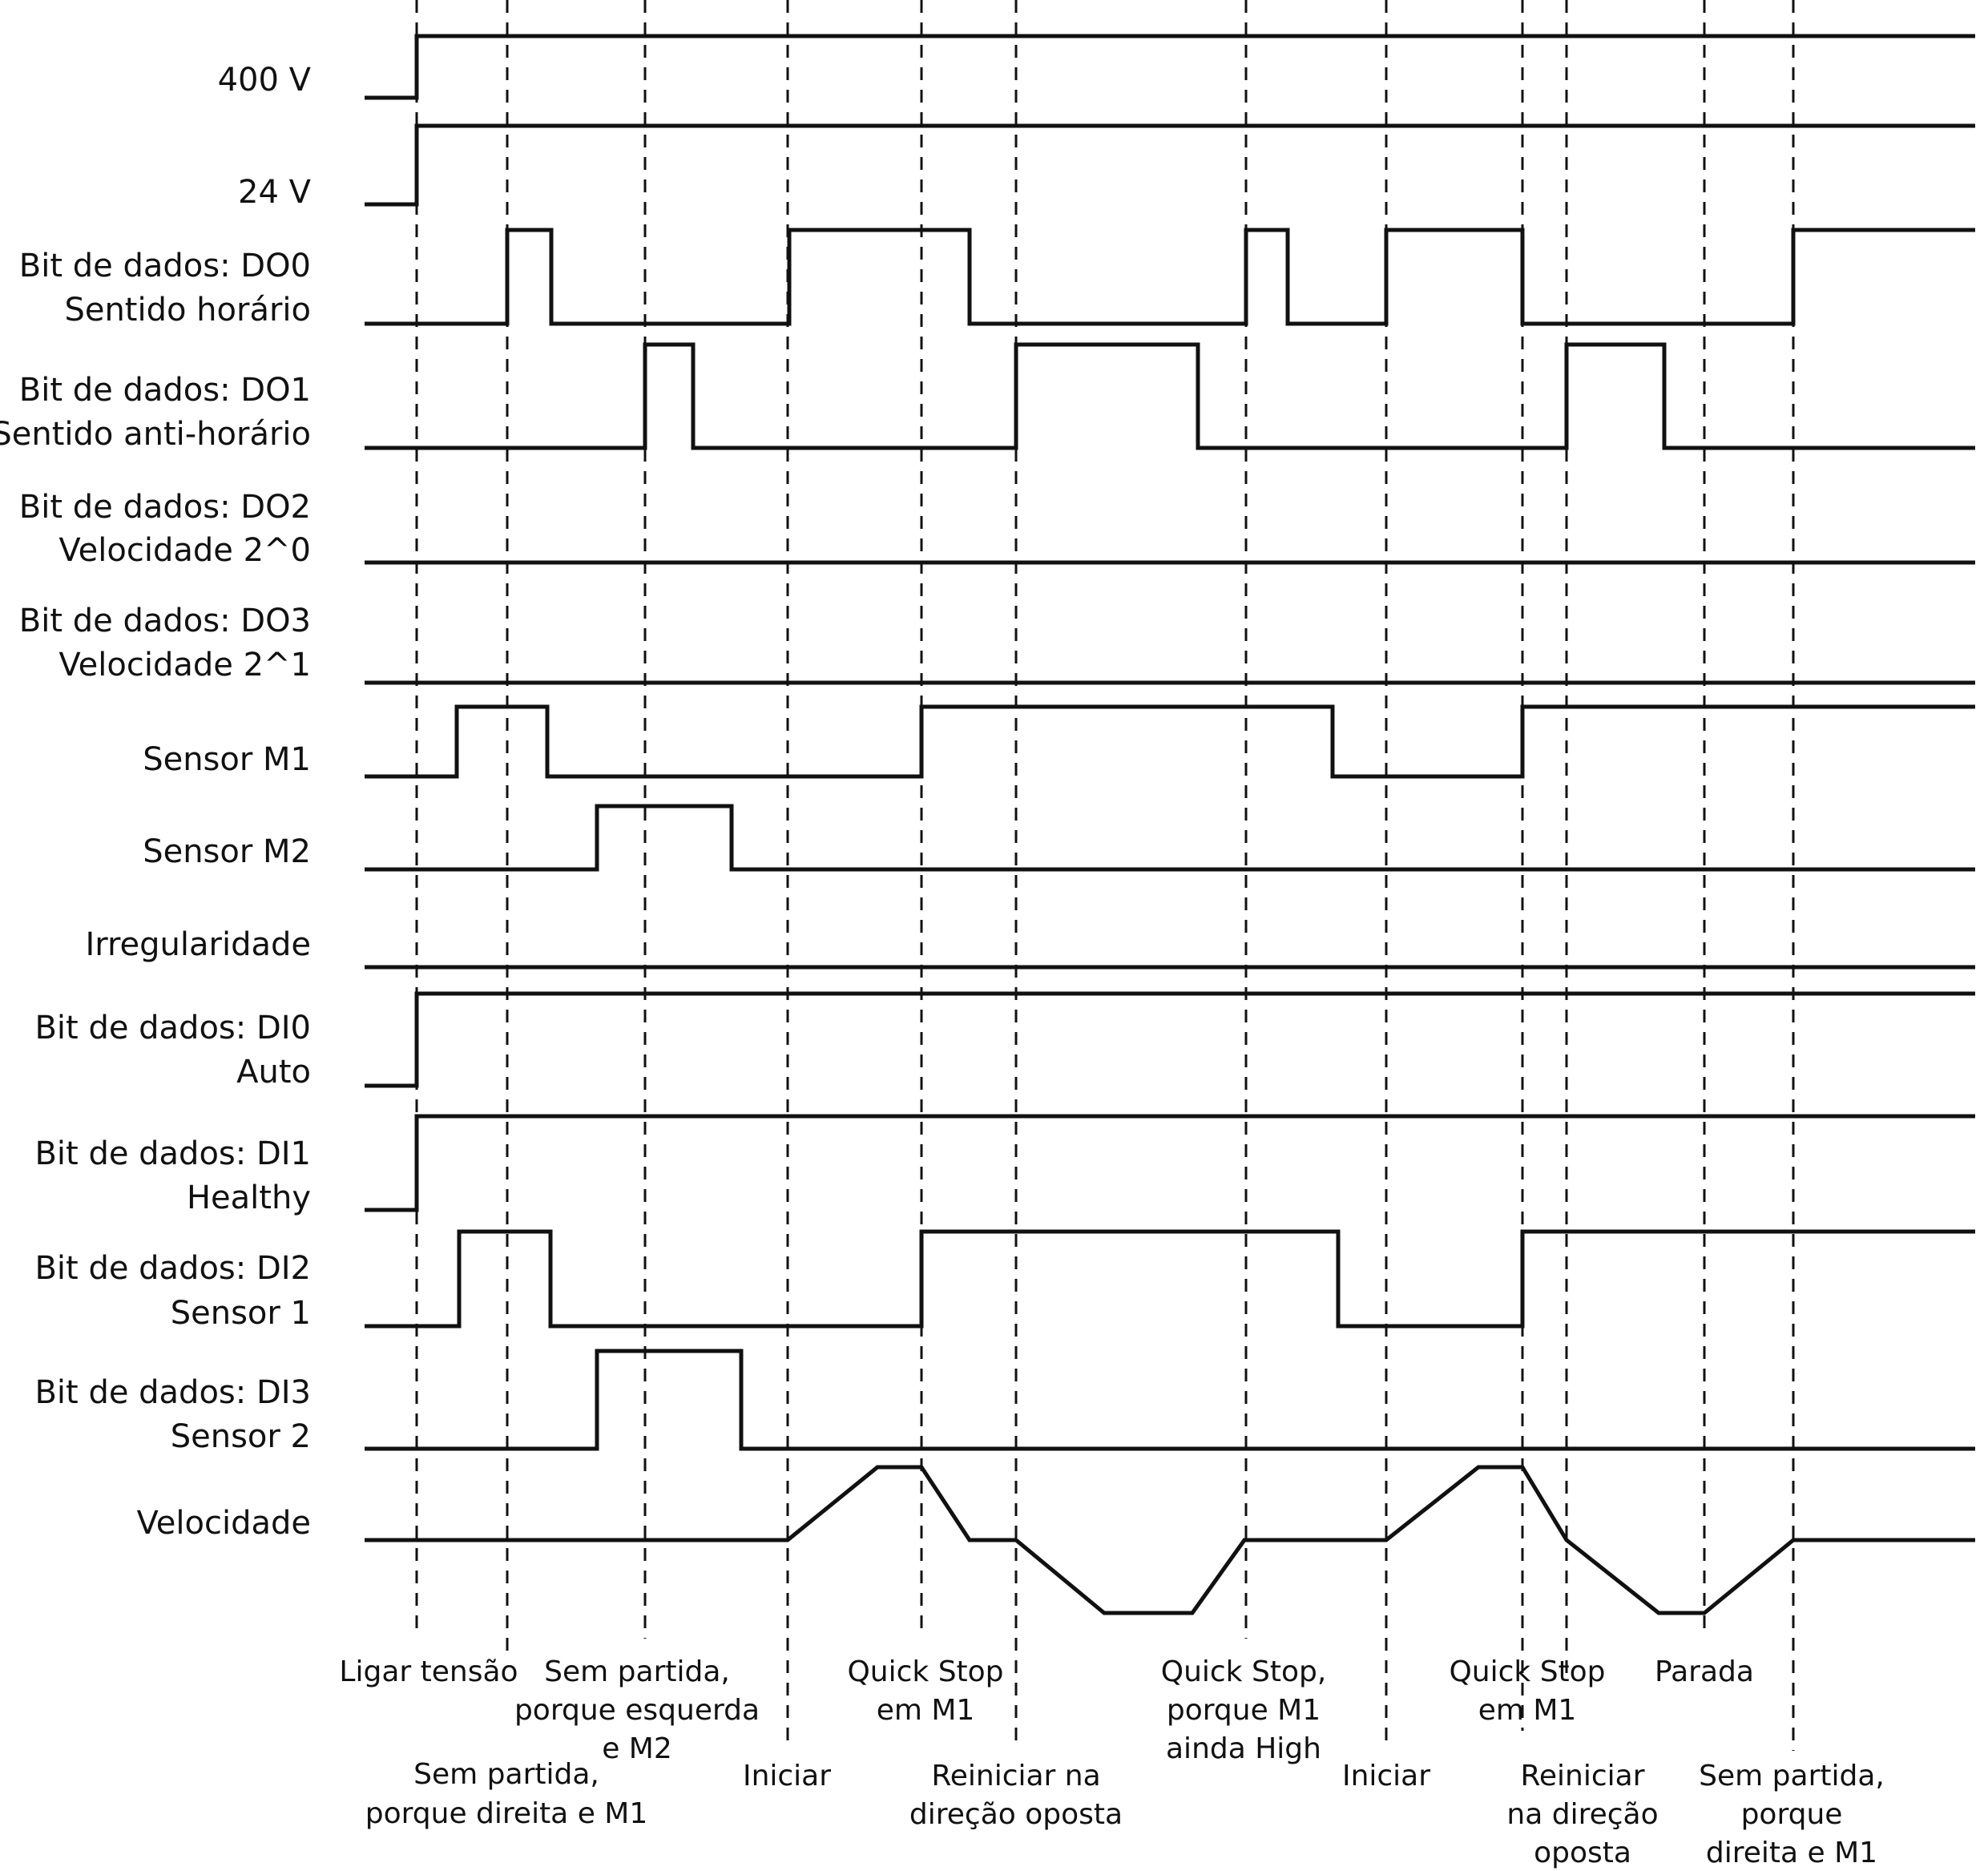 This screenshot has height=1871, width=1988. Describe the element at coordinates (1244, 1710) in the screenshot. I see `event-label-quick-stop-high: porque M1` at that location.